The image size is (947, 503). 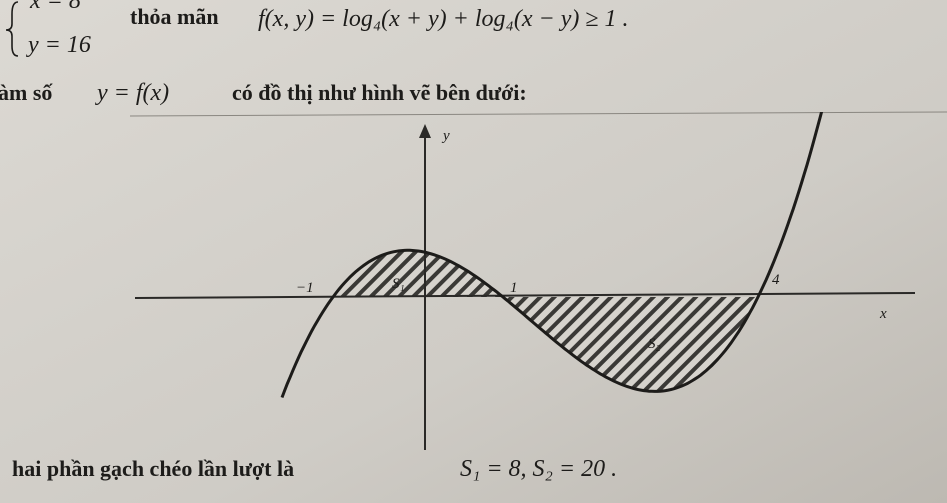 What do you see at coordinates (132, 93) in the screenshot?
I see `formula: y = f(x)` at bounding box center [132, 93].